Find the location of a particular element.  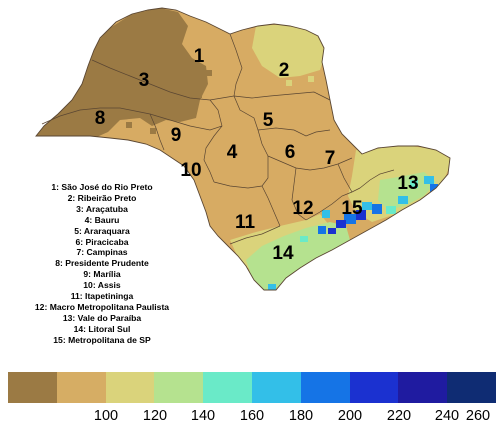

legend-item: 11: Itapetininga is located at coordinates (102, 296).